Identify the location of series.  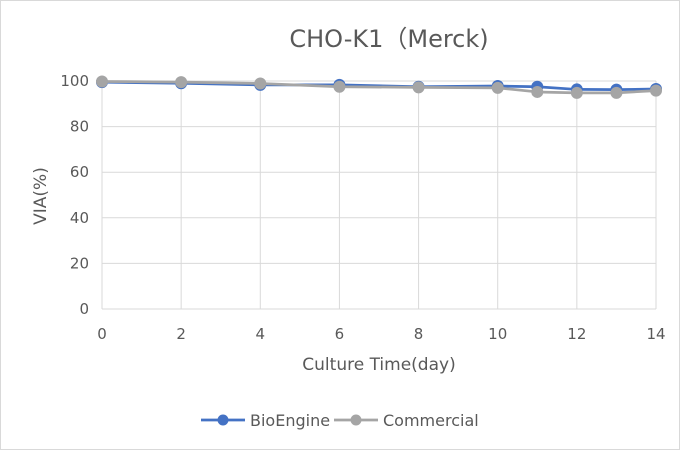
(379, 87).